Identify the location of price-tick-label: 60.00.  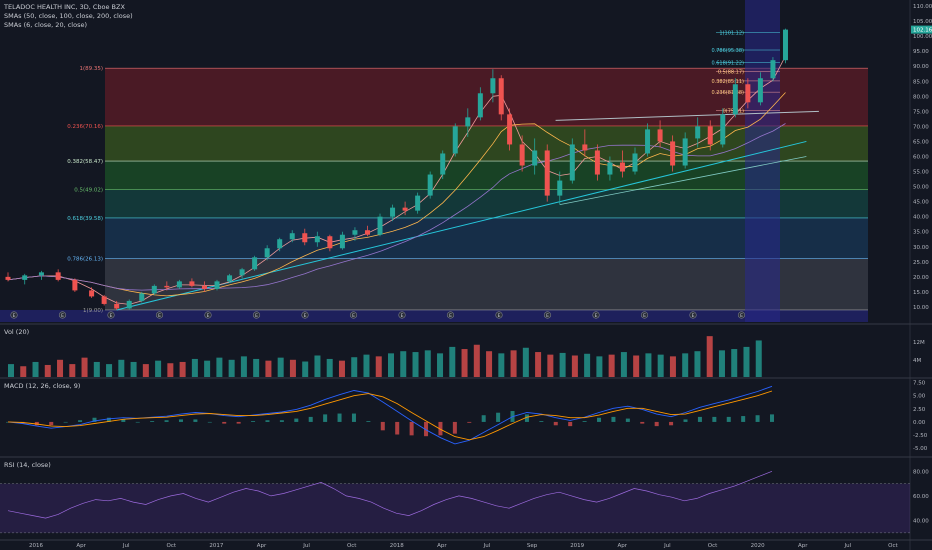
(921, 157).